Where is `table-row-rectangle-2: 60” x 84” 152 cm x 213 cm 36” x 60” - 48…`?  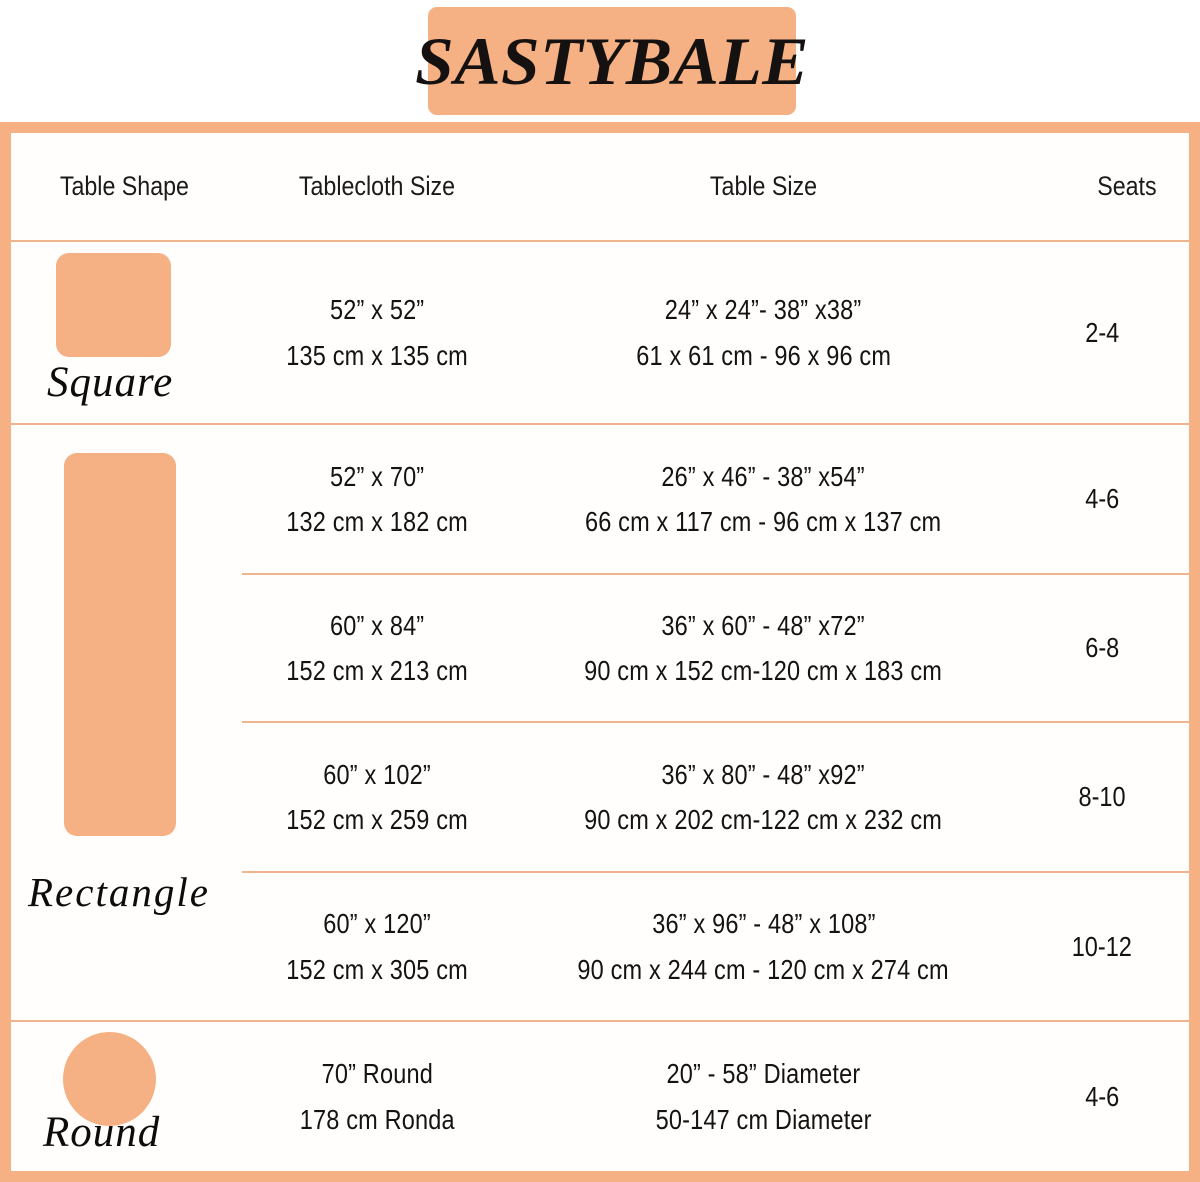 table-row-rectangle-2: 60” x 84” 152 cm x 213 cm 36” x 60” - 48… is located at coordinates (600, 648).